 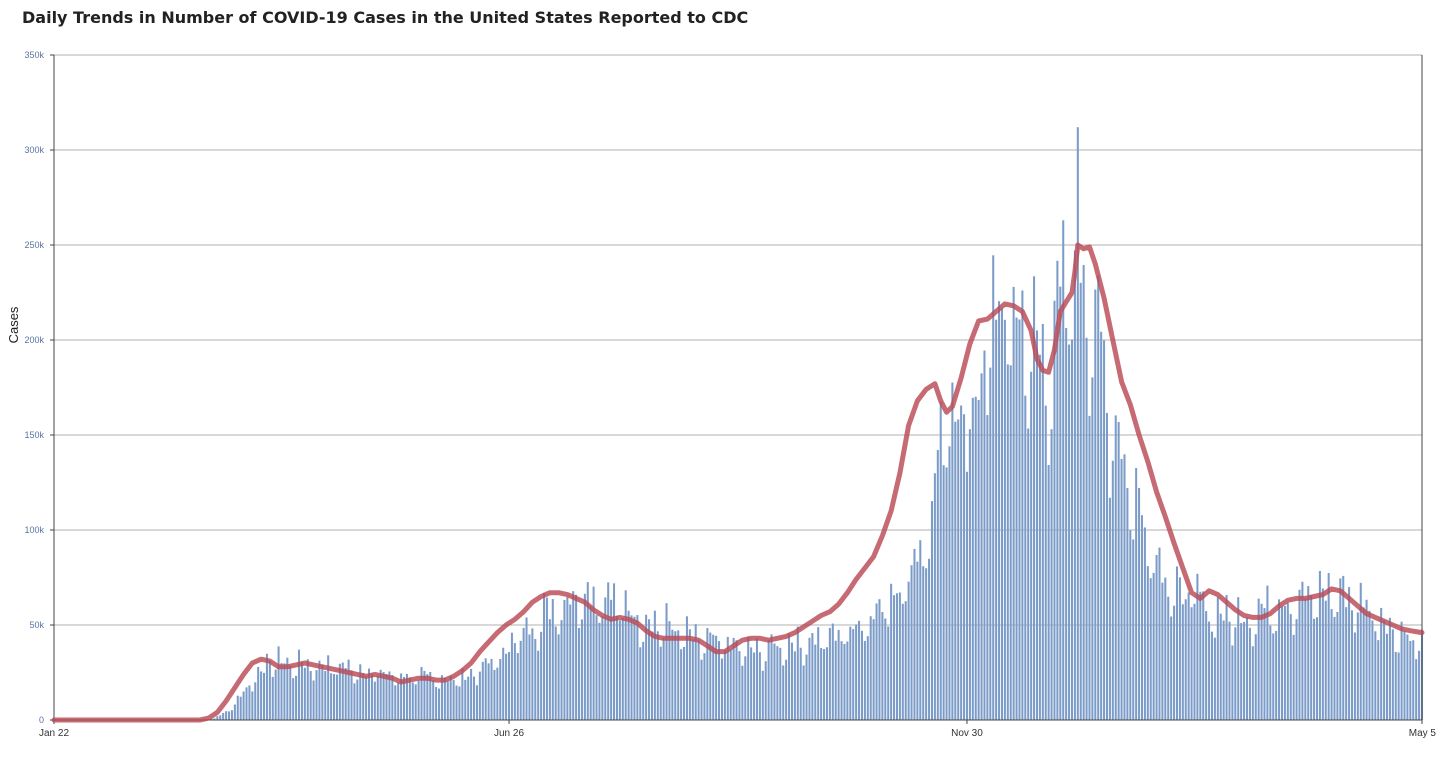 I want to click on y-tick-label: 0, so click(x=41, y=720).